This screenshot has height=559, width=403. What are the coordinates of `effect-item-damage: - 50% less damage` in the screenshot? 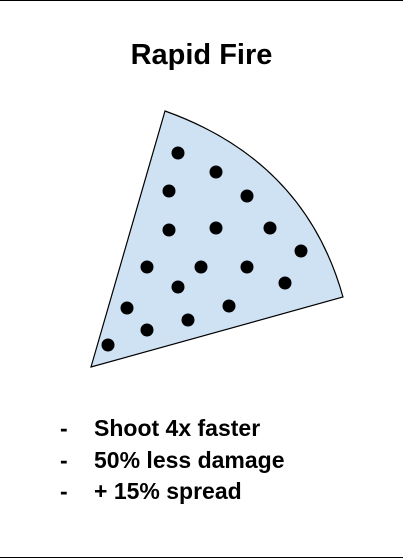 It's located at (172, 461).